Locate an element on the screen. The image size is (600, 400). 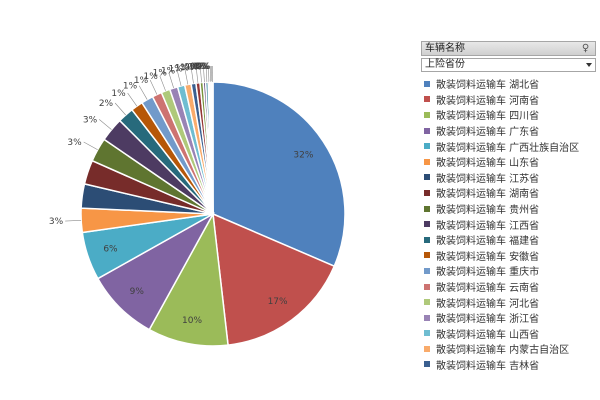
legend-label: 散装饲料运输车 重庆市 is located at coordinates (487, 270).